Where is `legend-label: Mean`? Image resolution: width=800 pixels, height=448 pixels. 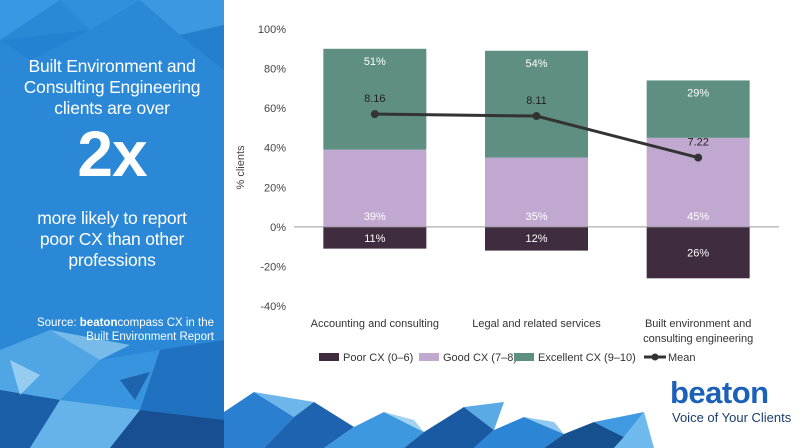 legend-label: Mean is located at coordinates (682, 358).